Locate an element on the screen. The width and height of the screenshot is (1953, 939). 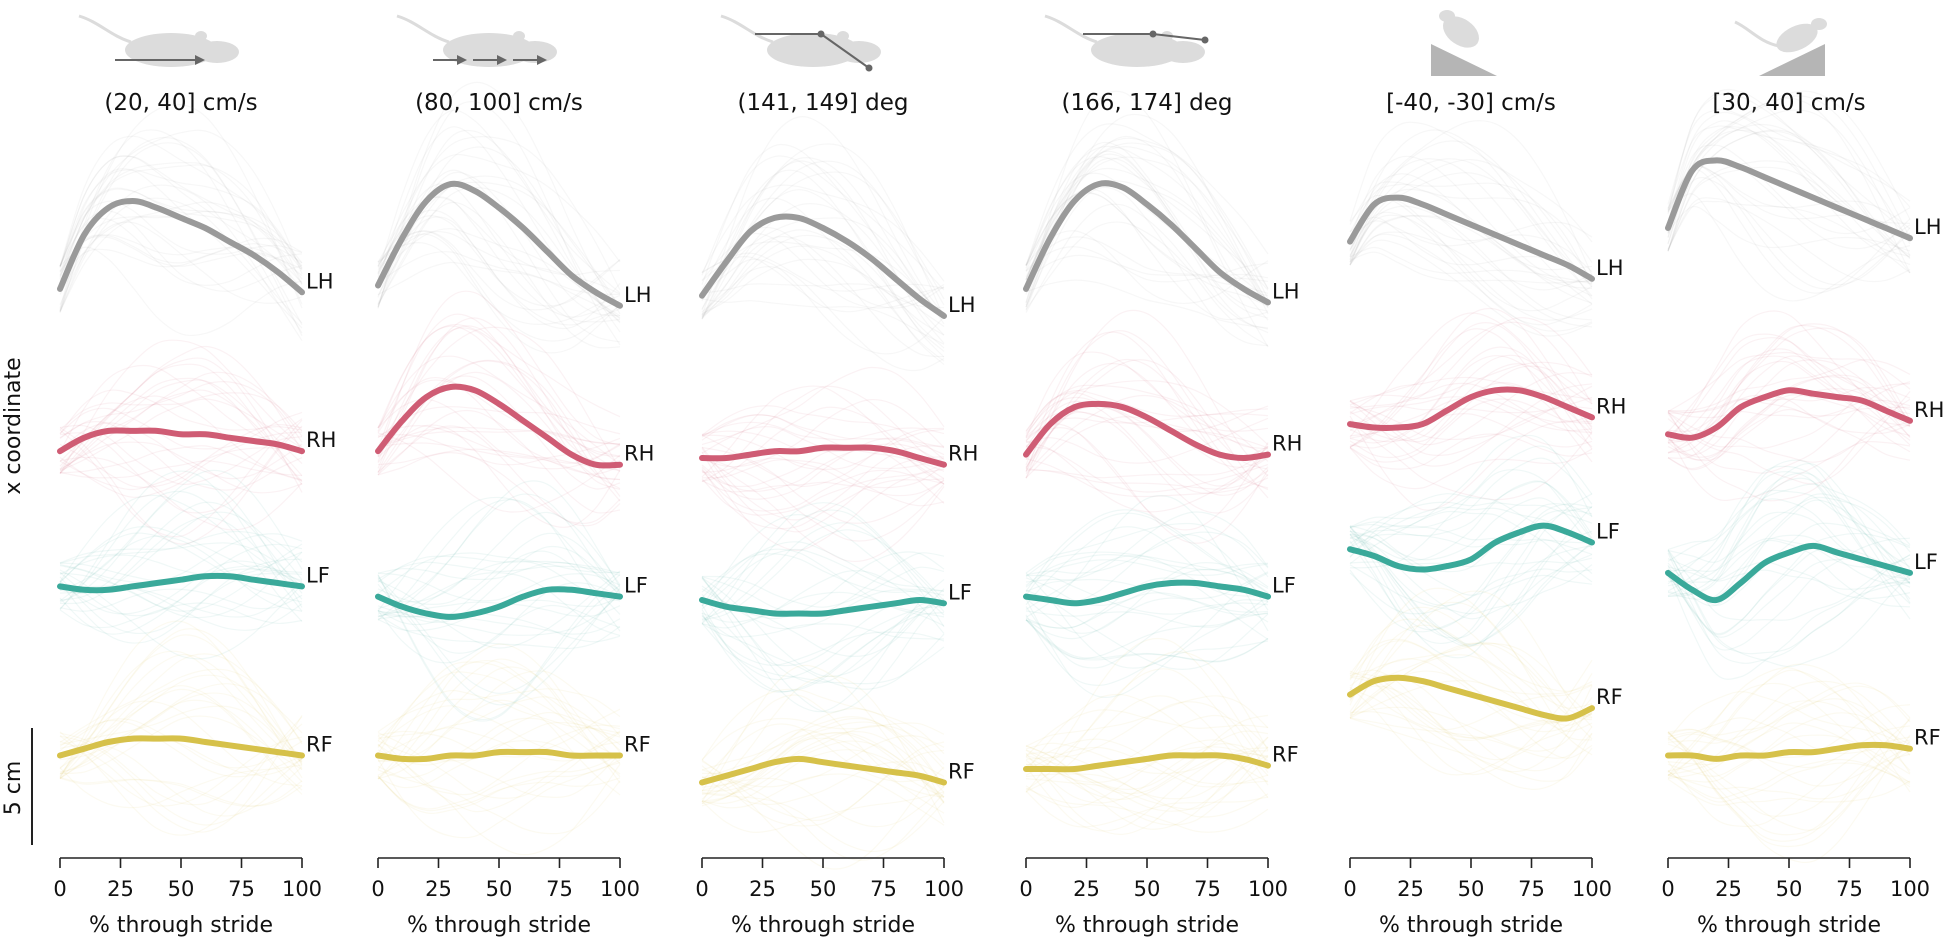
x-tick-label: 50 is located at coordinates (499, 889).